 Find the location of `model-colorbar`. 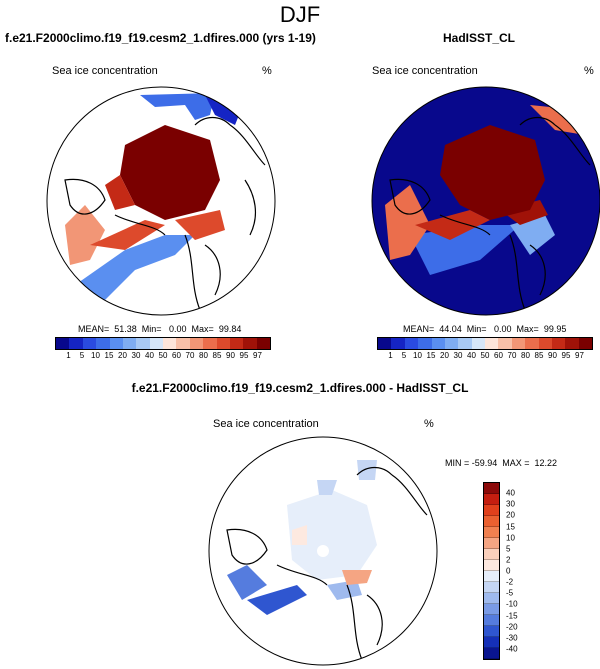

model-colorbar is located at coordinates (163, 343).